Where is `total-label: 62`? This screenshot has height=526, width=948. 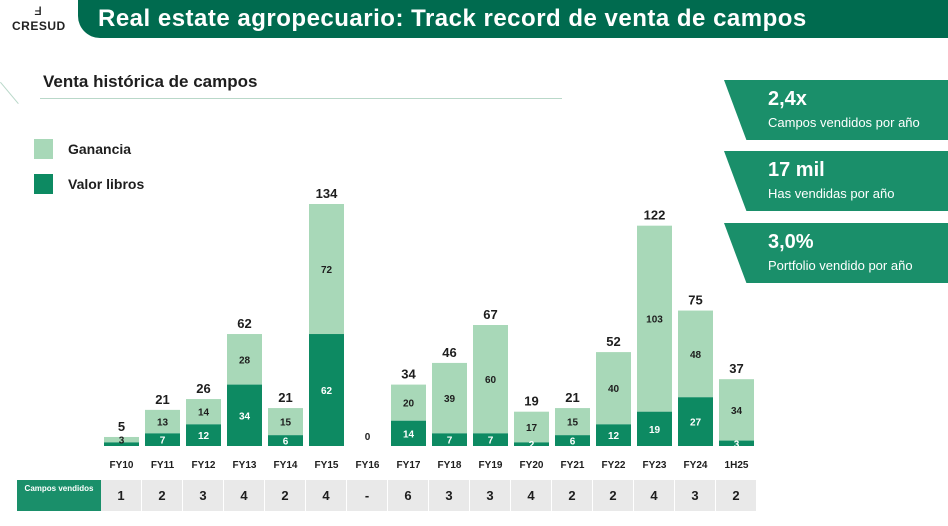
total-label: 62 is located at coordinates (244, 323).